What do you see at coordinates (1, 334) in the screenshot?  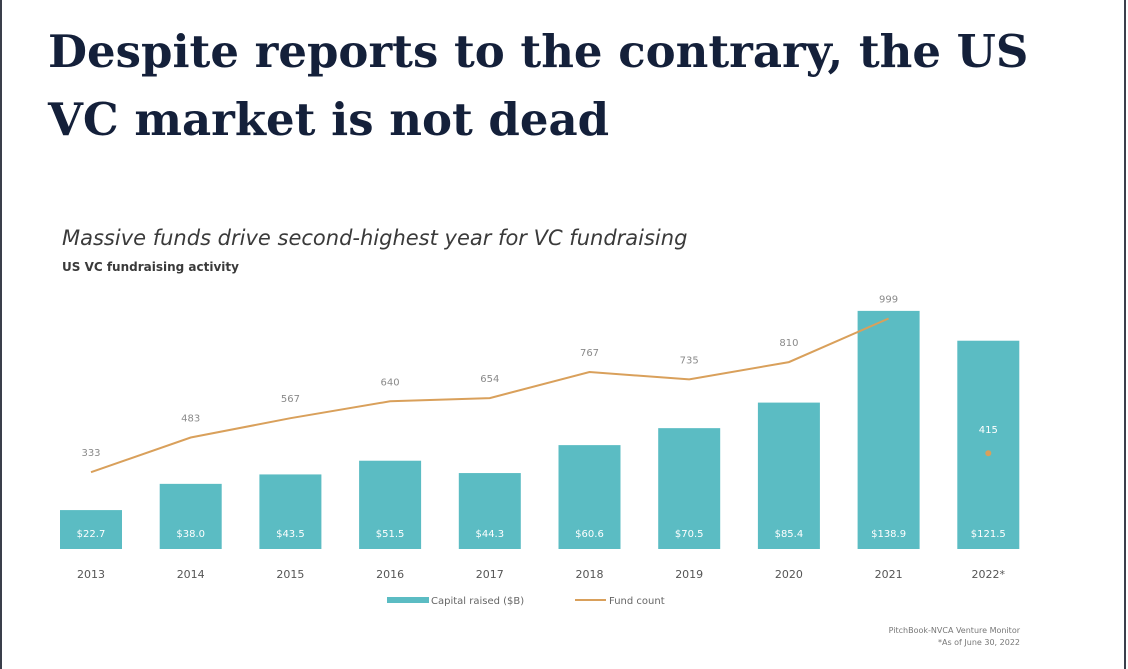 I see `frame-left-border` at bounding box center [1, 334].